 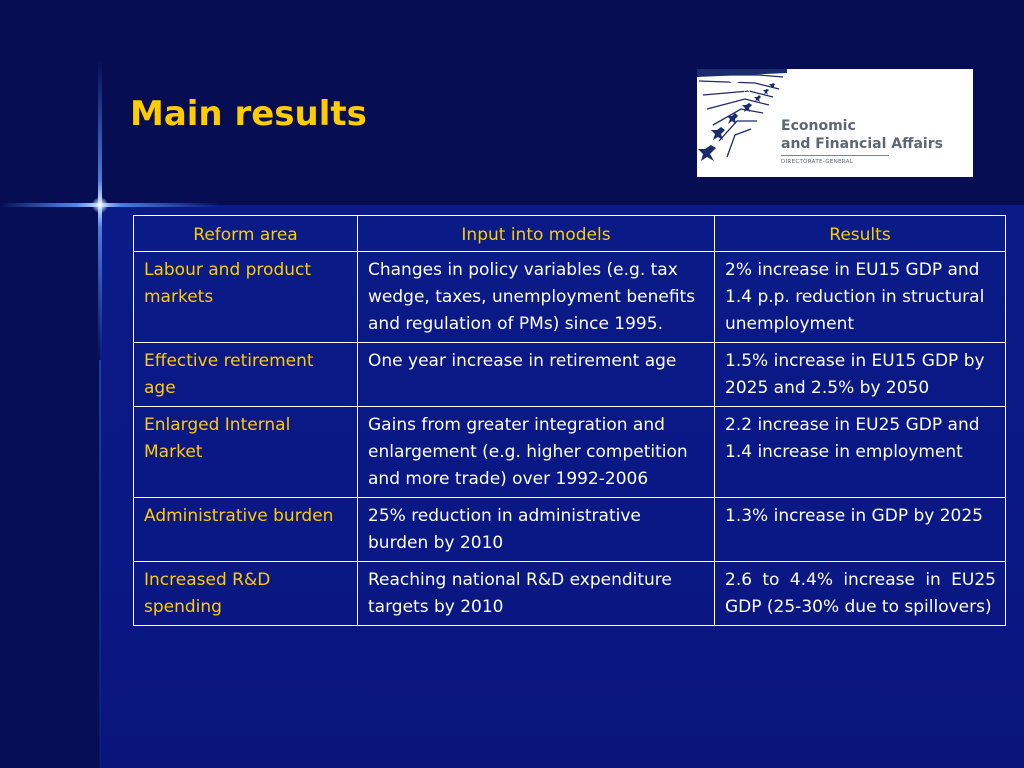 I want to click on horizontal-light-beam, so click(x=110, y=205).